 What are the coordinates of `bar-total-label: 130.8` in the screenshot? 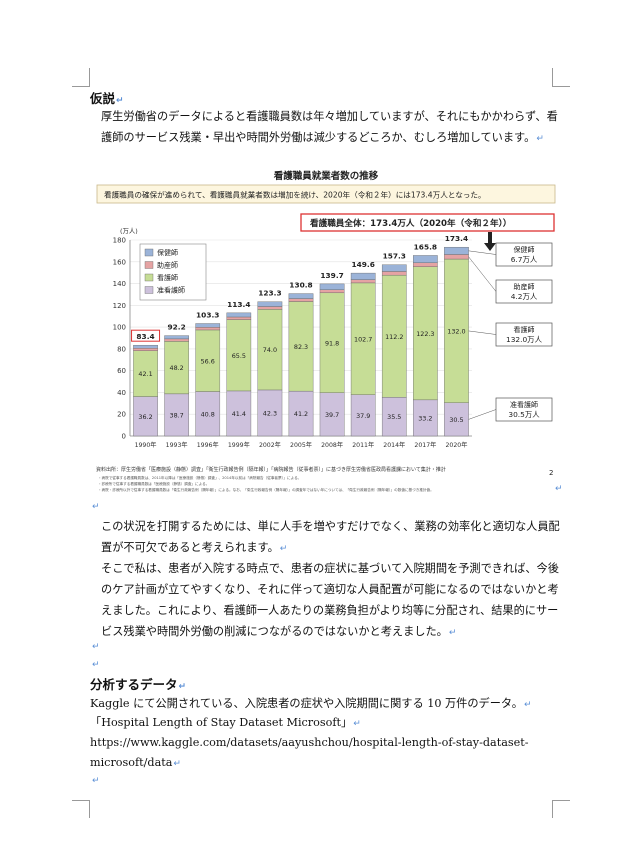 It's located at (300, 285).